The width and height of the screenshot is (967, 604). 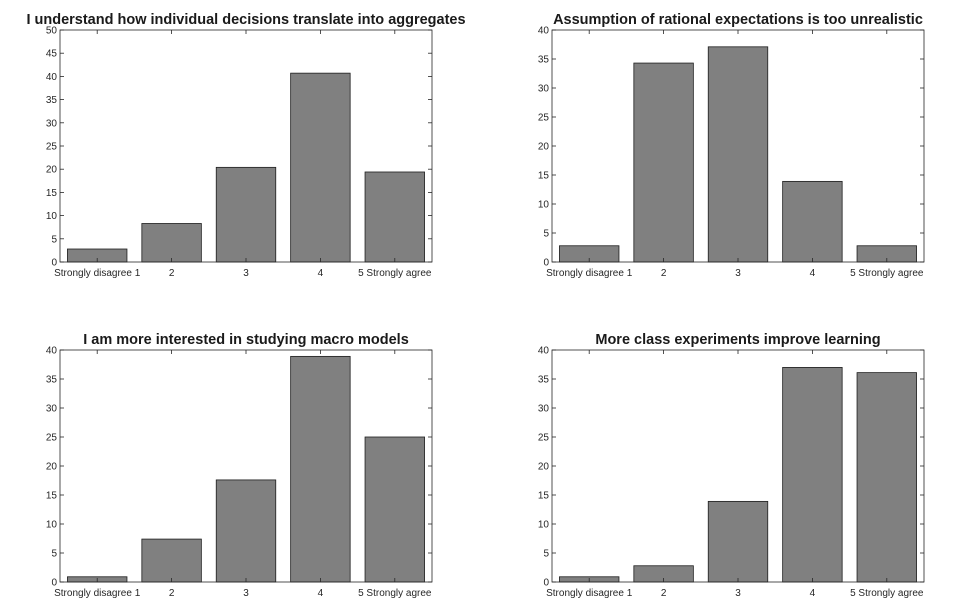 What do you see at coordinates (52, 54) in the screenshot?
I see `y-tick-label: 45` at bounding box center [52, 54].